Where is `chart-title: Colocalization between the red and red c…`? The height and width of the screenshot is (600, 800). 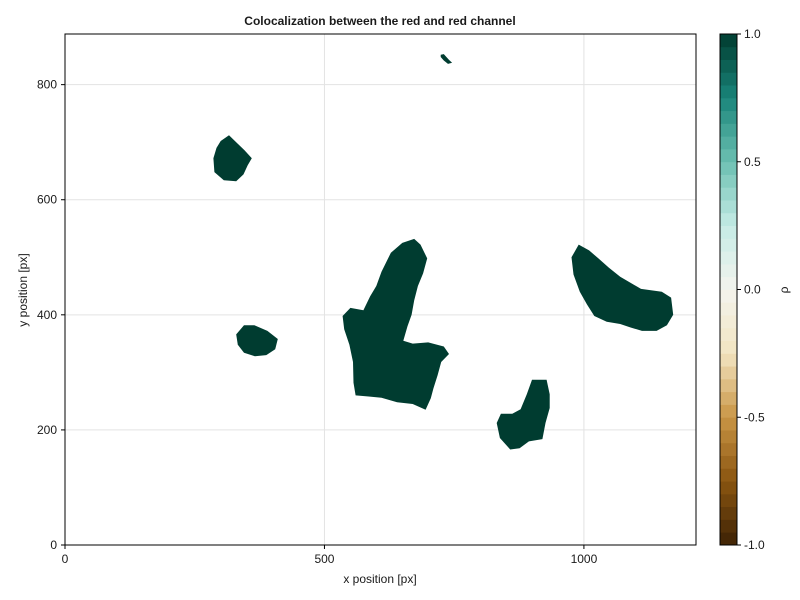 chart-title: Colocalization between the red and red c… is located at coordinates (379, 21).